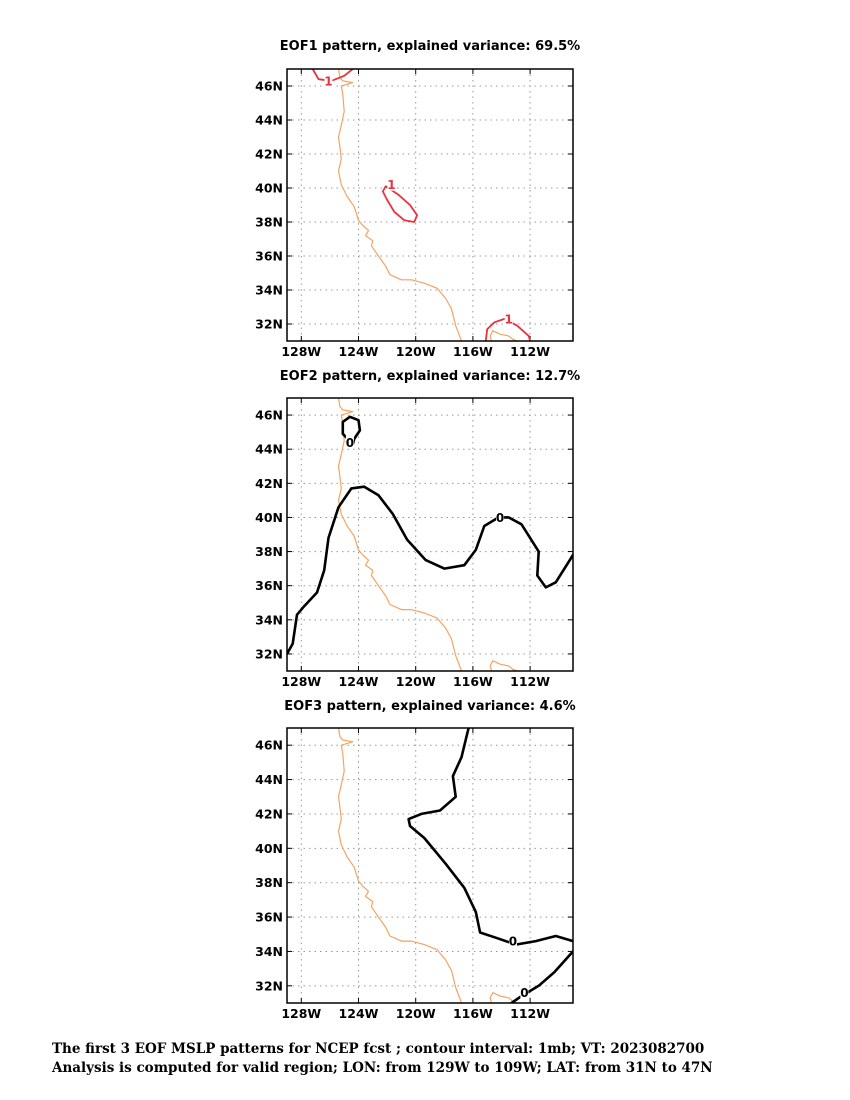 The width and height of the screenshot is (850, 1100). I want to click on eof1-frame, so click(430, 205).